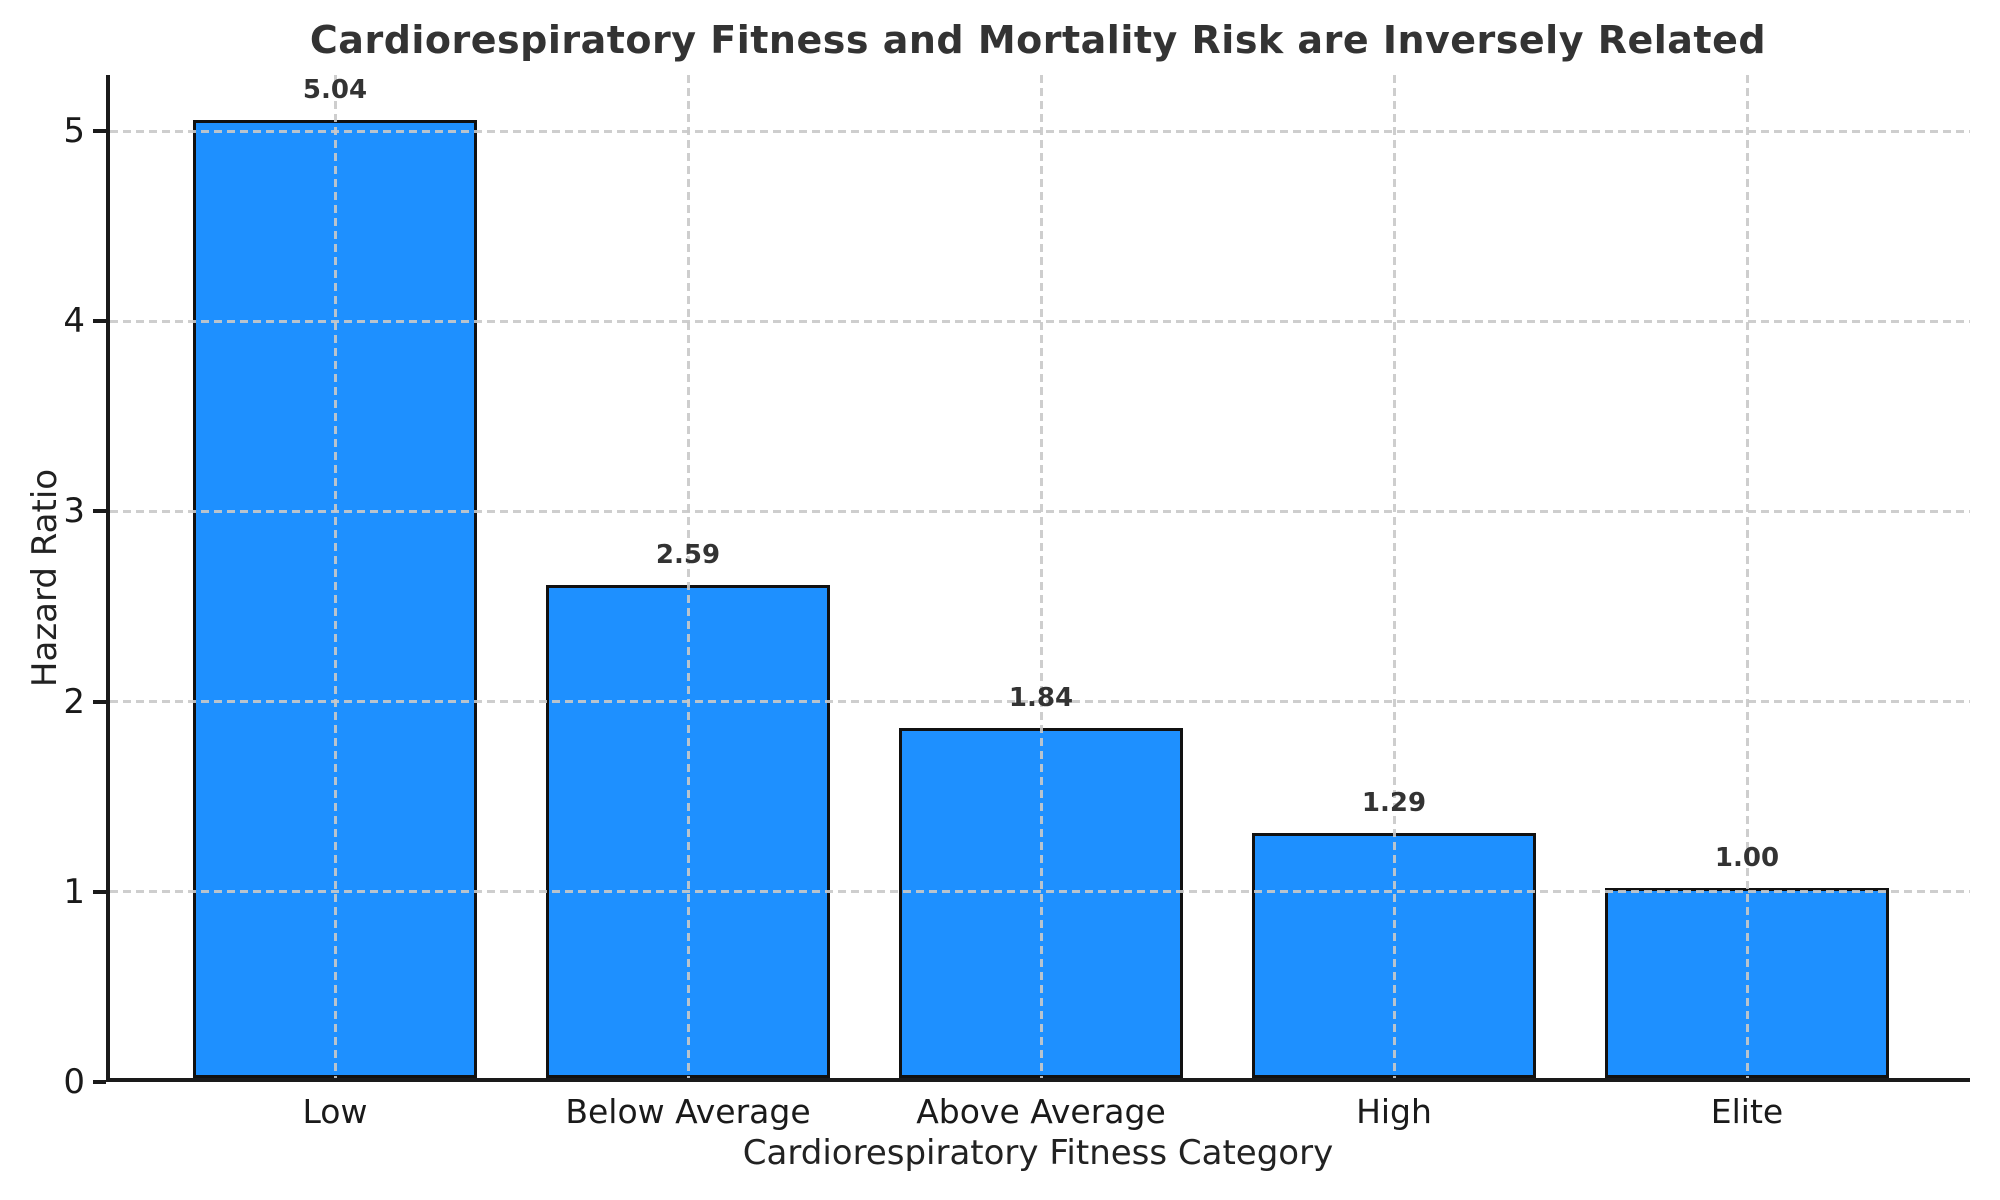 The width and height of the screenshot is (2000, 1200). What do you see at coordinates (1747, 857) in the screenshot?
I see `bar-value-label: 1.00` at bounding box center [1747, 857].